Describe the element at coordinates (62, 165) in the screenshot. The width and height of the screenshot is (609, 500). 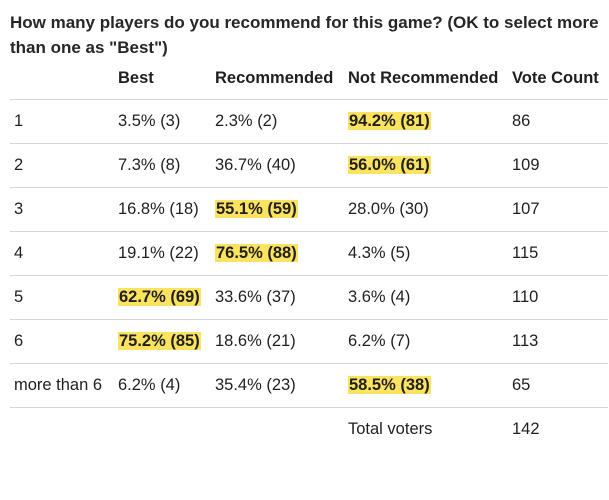
I see `cell-players: 2` at that location.